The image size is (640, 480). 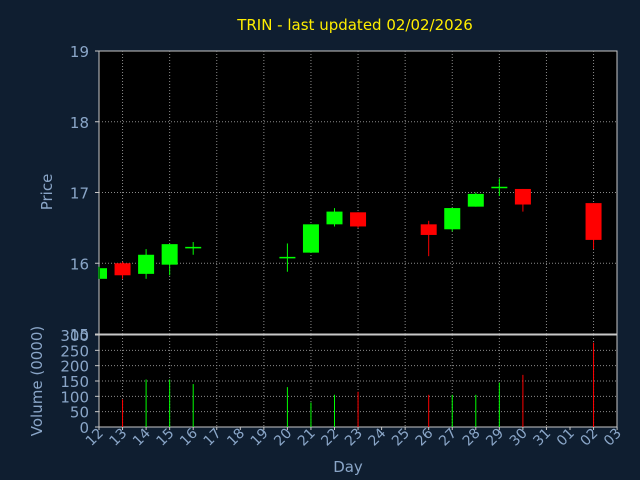 I want to click on x-tick-label: 29, so click(x=495, y=438).